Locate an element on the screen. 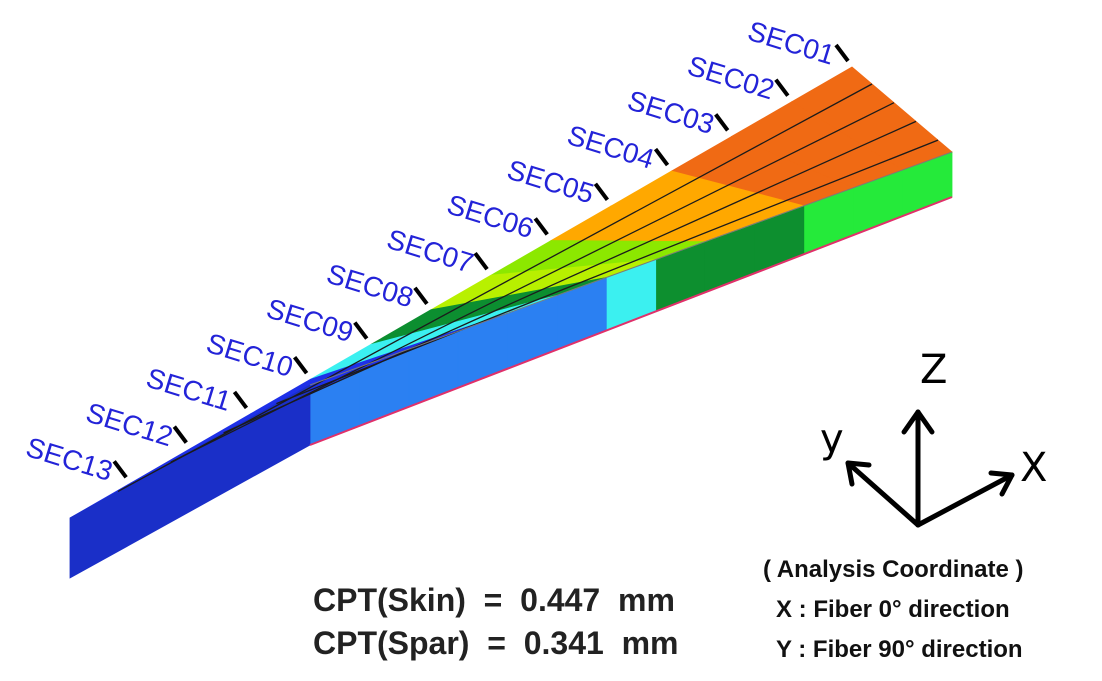 Image resolution: width=1102 pixels, height=681 pixels. y-axis-arrow is located at coordinates (883, 494).